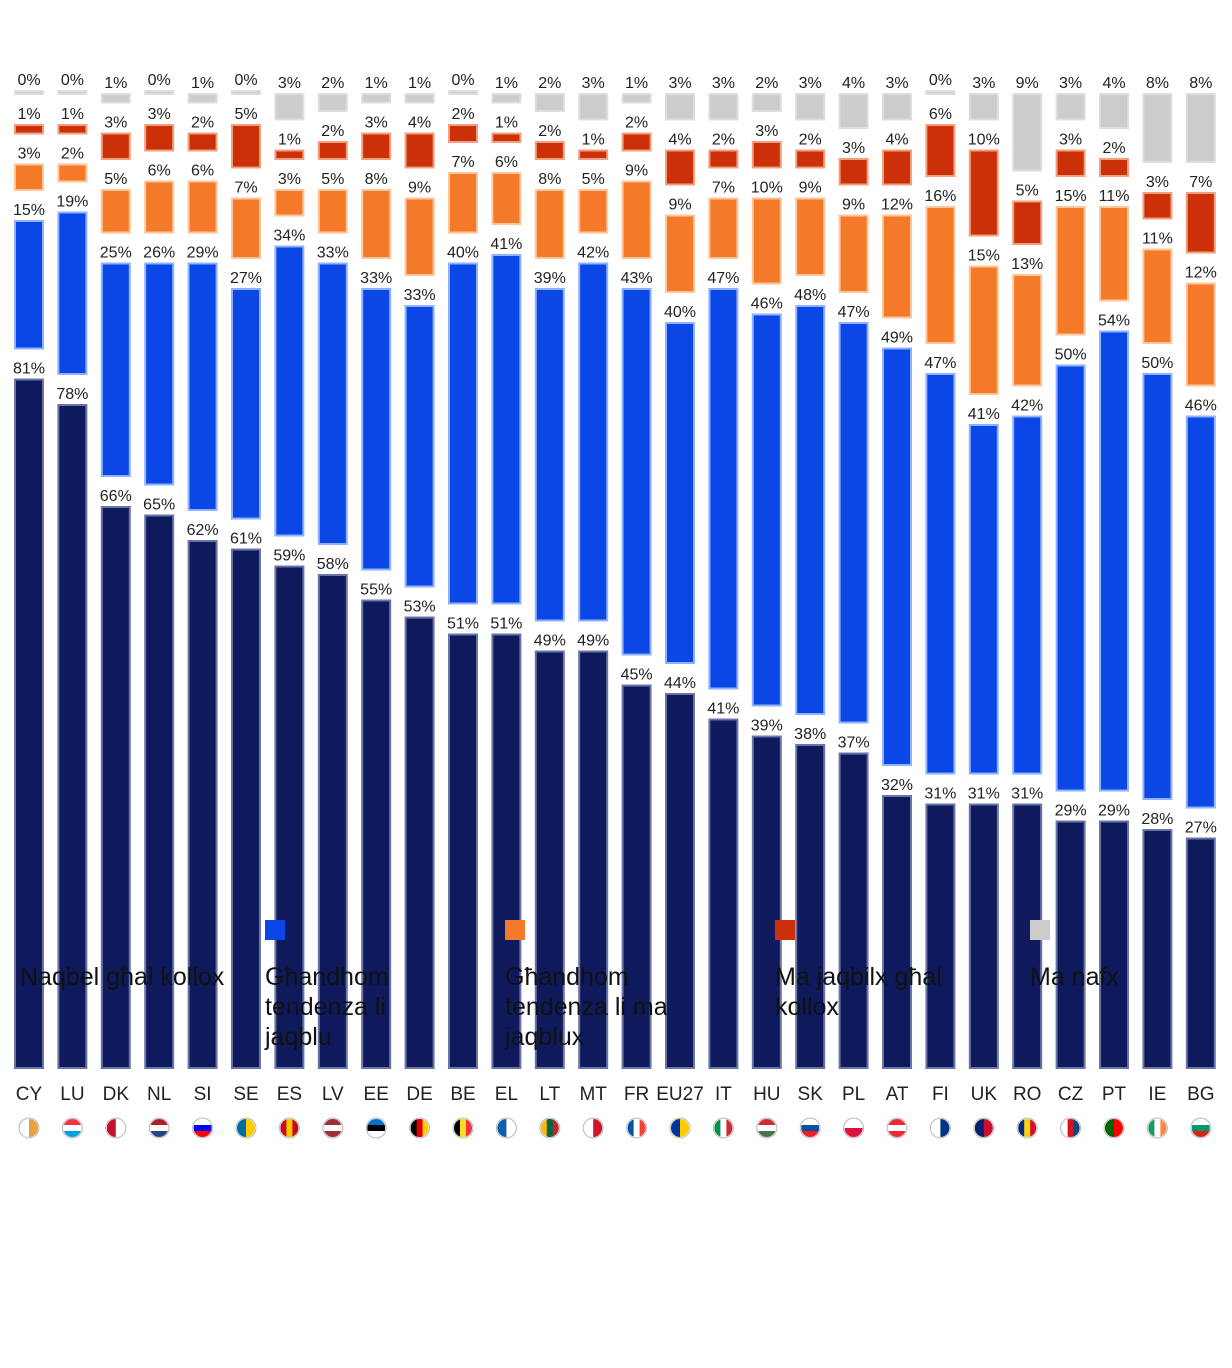 The image size is (1232, 1368). I want to click on data-label-ie-series-2: 11%, so click(1157, 239).